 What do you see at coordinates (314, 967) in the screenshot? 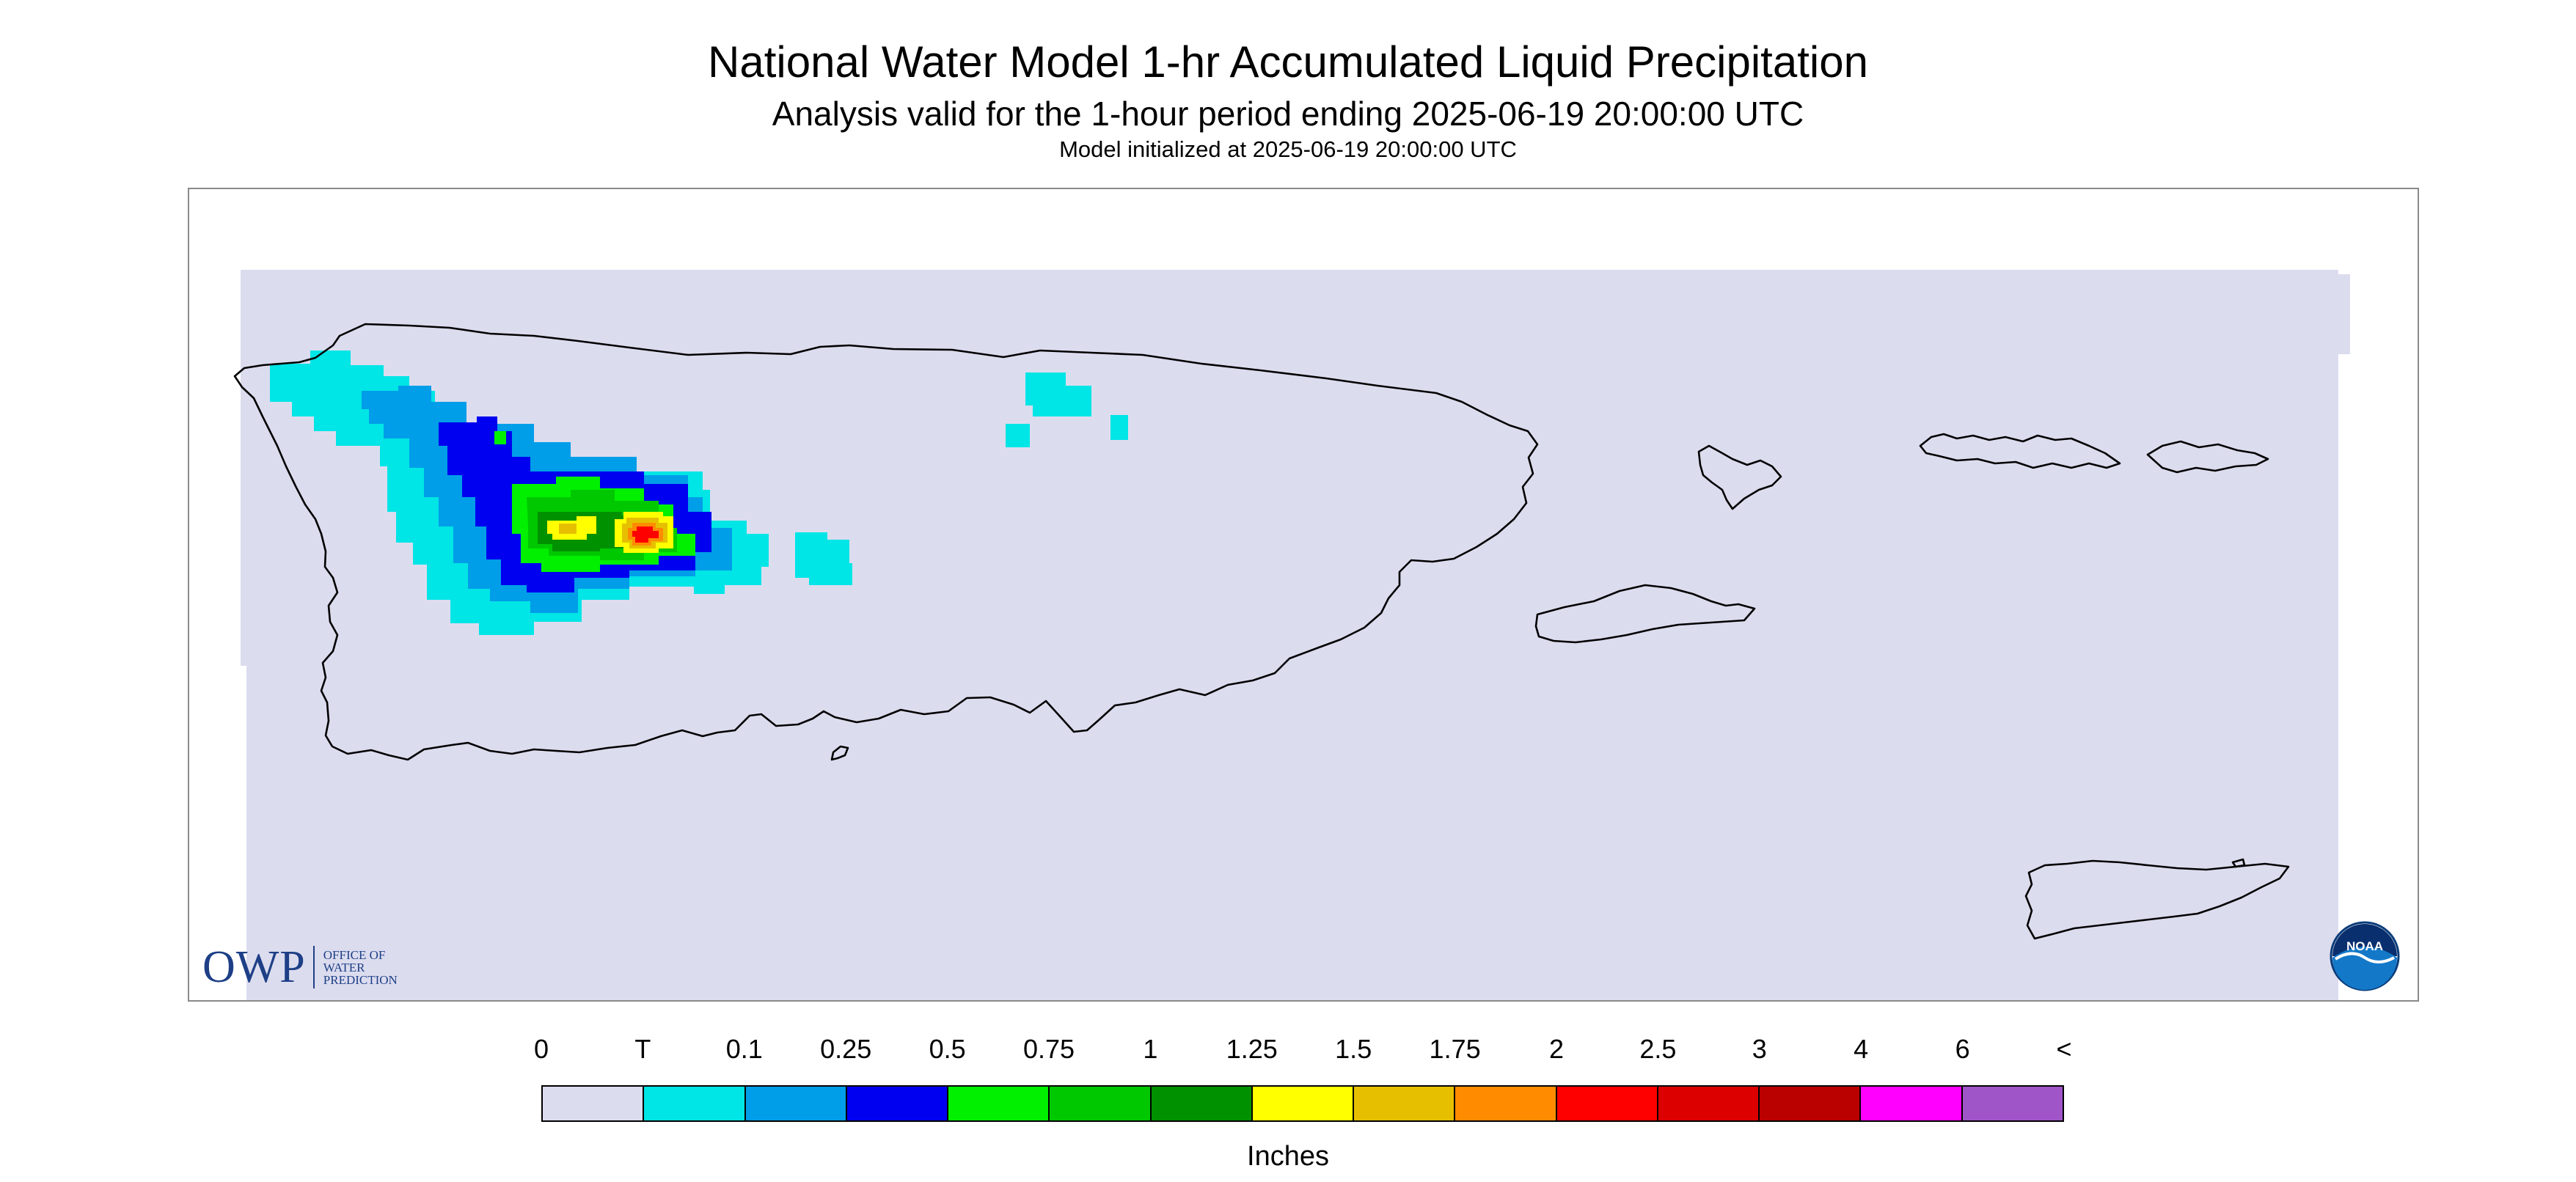
I see `owp-logo-divider` at bounding box center [314, 967].